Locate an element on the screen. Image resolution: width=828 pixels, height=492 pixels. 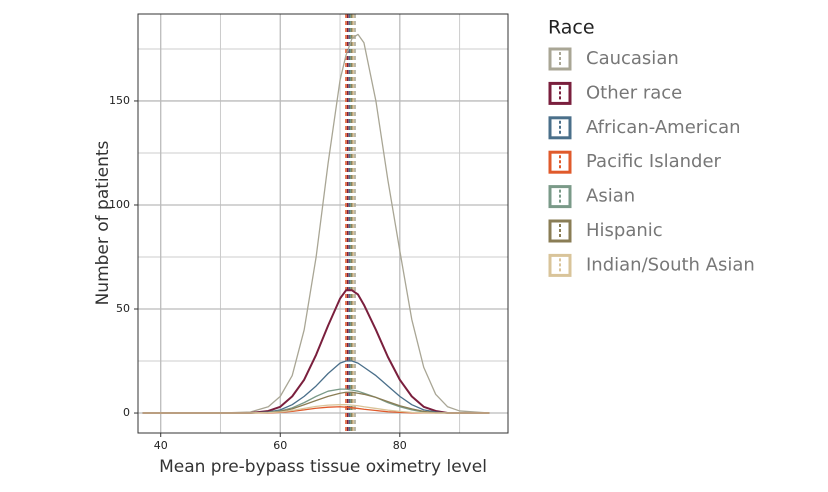
legend-item: Caucasian is located at coordinates (613, 59).